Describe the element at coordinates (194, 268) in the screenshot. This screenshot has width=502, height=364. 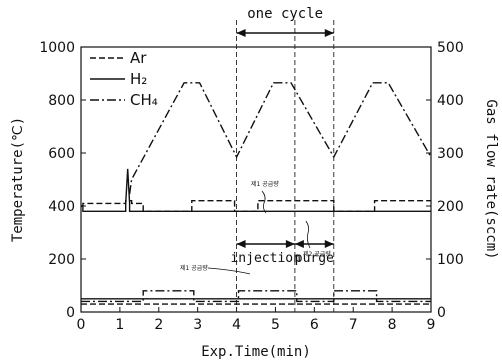
I see `annotation-label-c: 제1 공급량` at that location.